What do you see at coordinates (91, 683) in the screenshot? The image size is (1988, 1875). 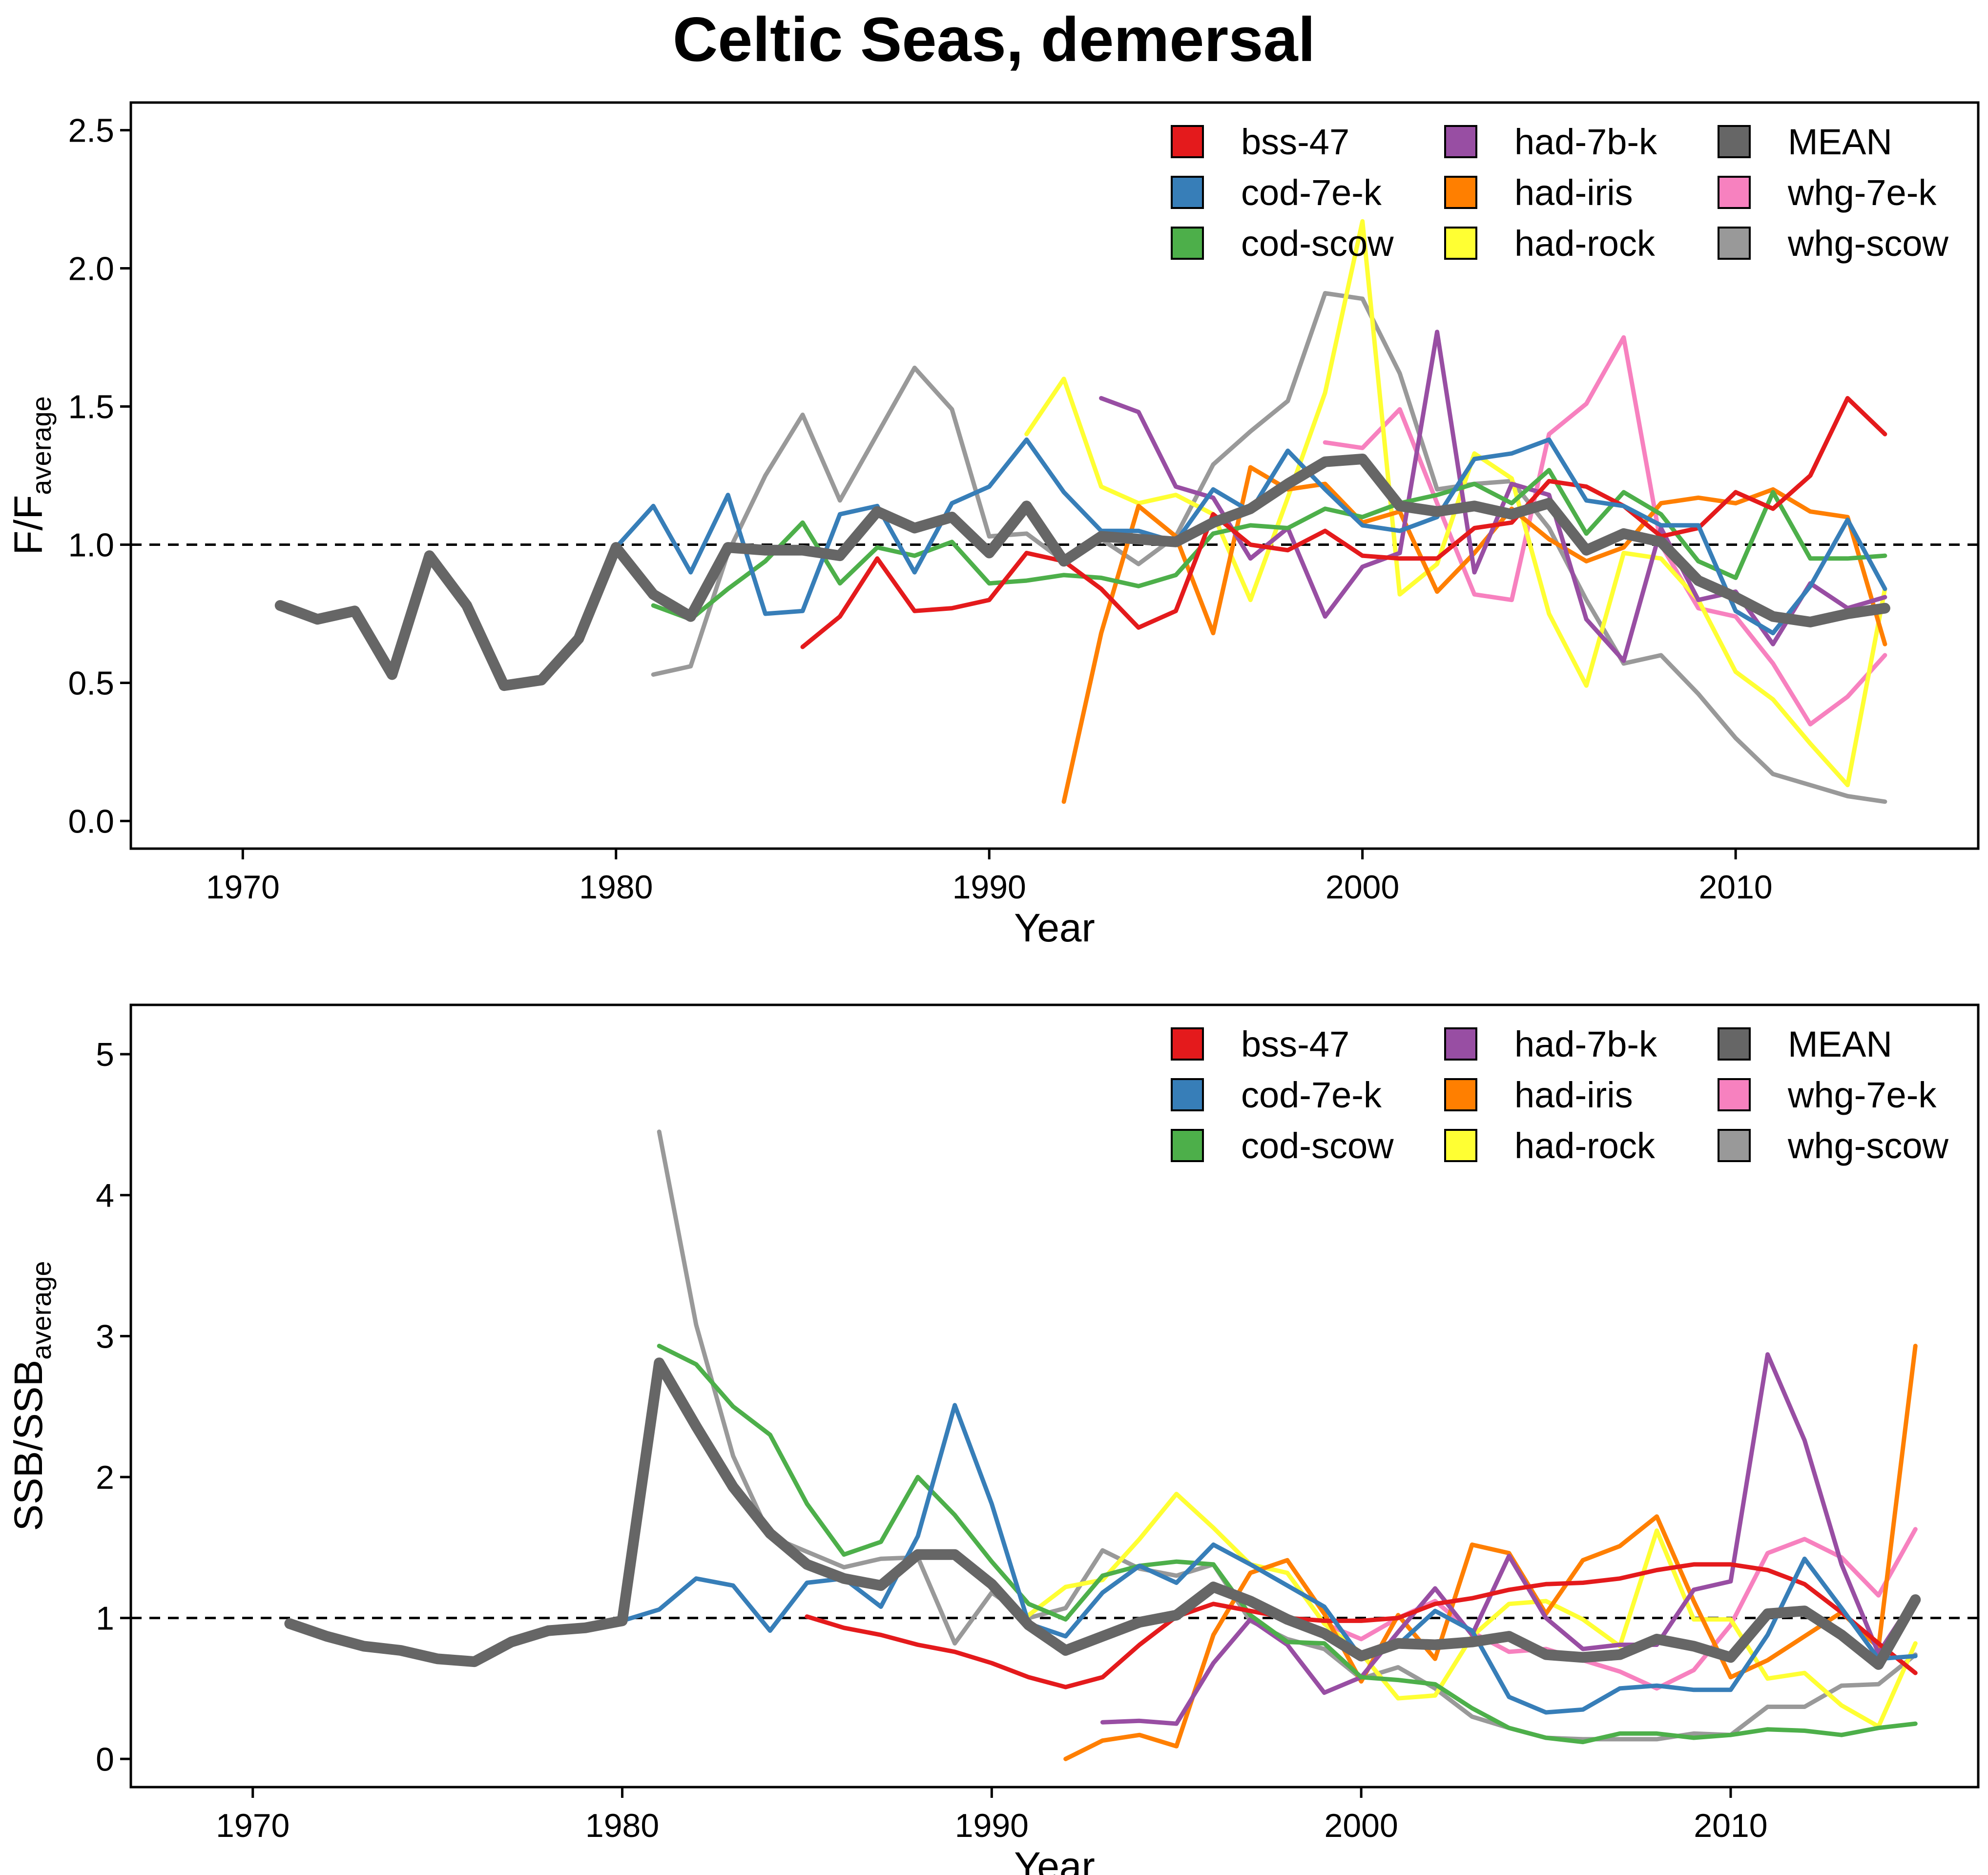 I see `y-tick-label: 0.5` at bounding box center [91, 683].